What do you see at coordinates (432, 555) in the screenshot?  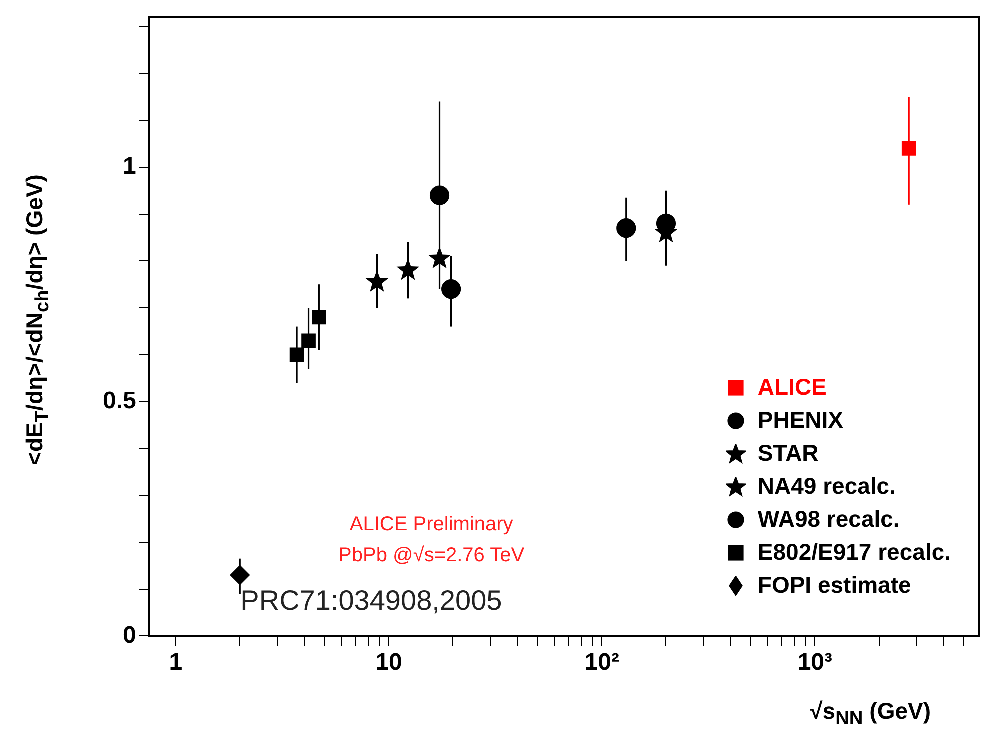 I see `annotation: PbPb @√s=2.76 TeV` at bounding box center [432, 555].